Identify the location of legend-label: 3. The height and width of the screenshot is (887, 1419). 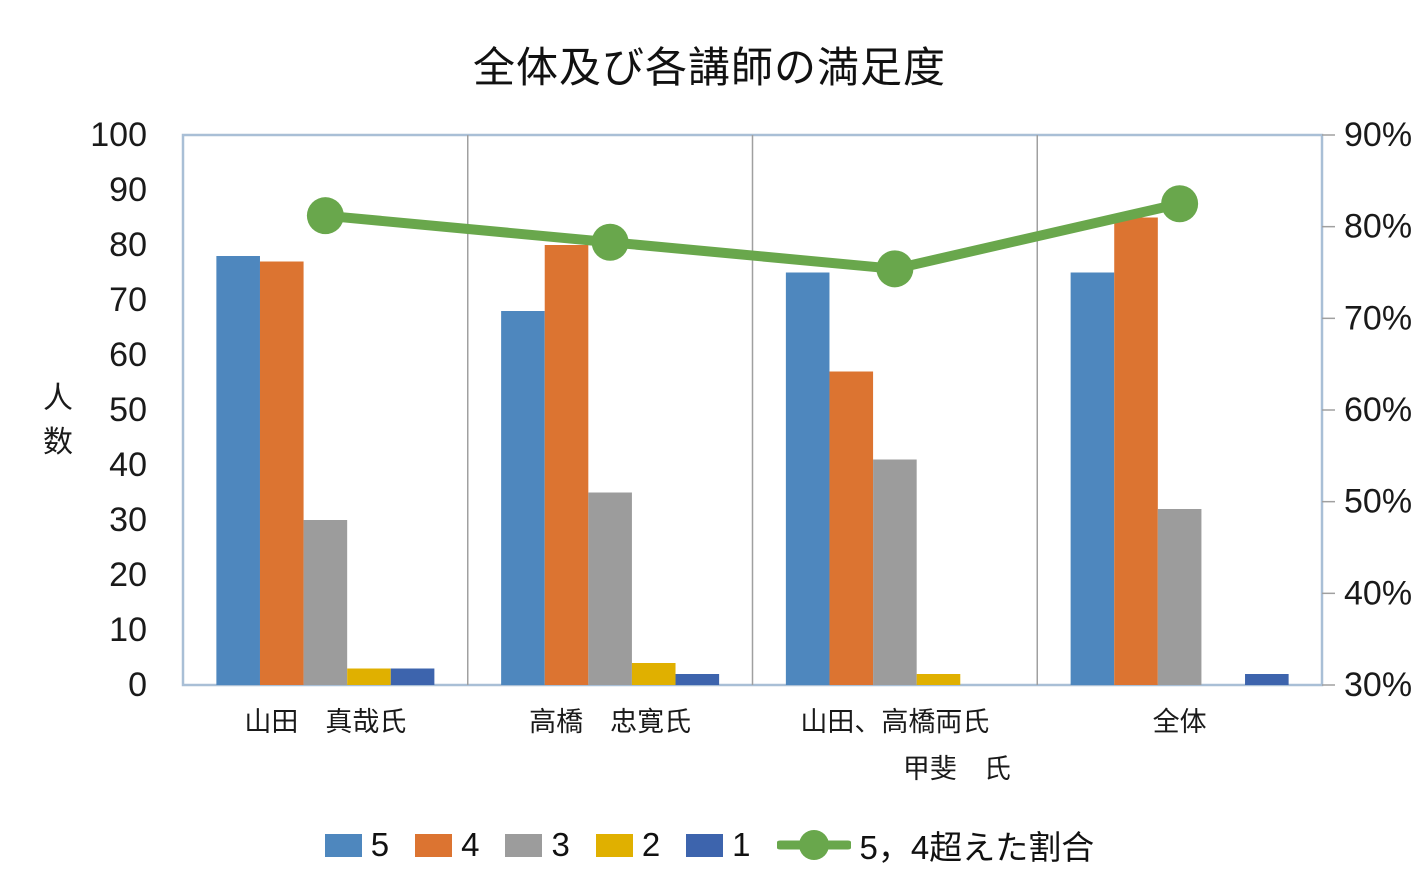
(560, 844).